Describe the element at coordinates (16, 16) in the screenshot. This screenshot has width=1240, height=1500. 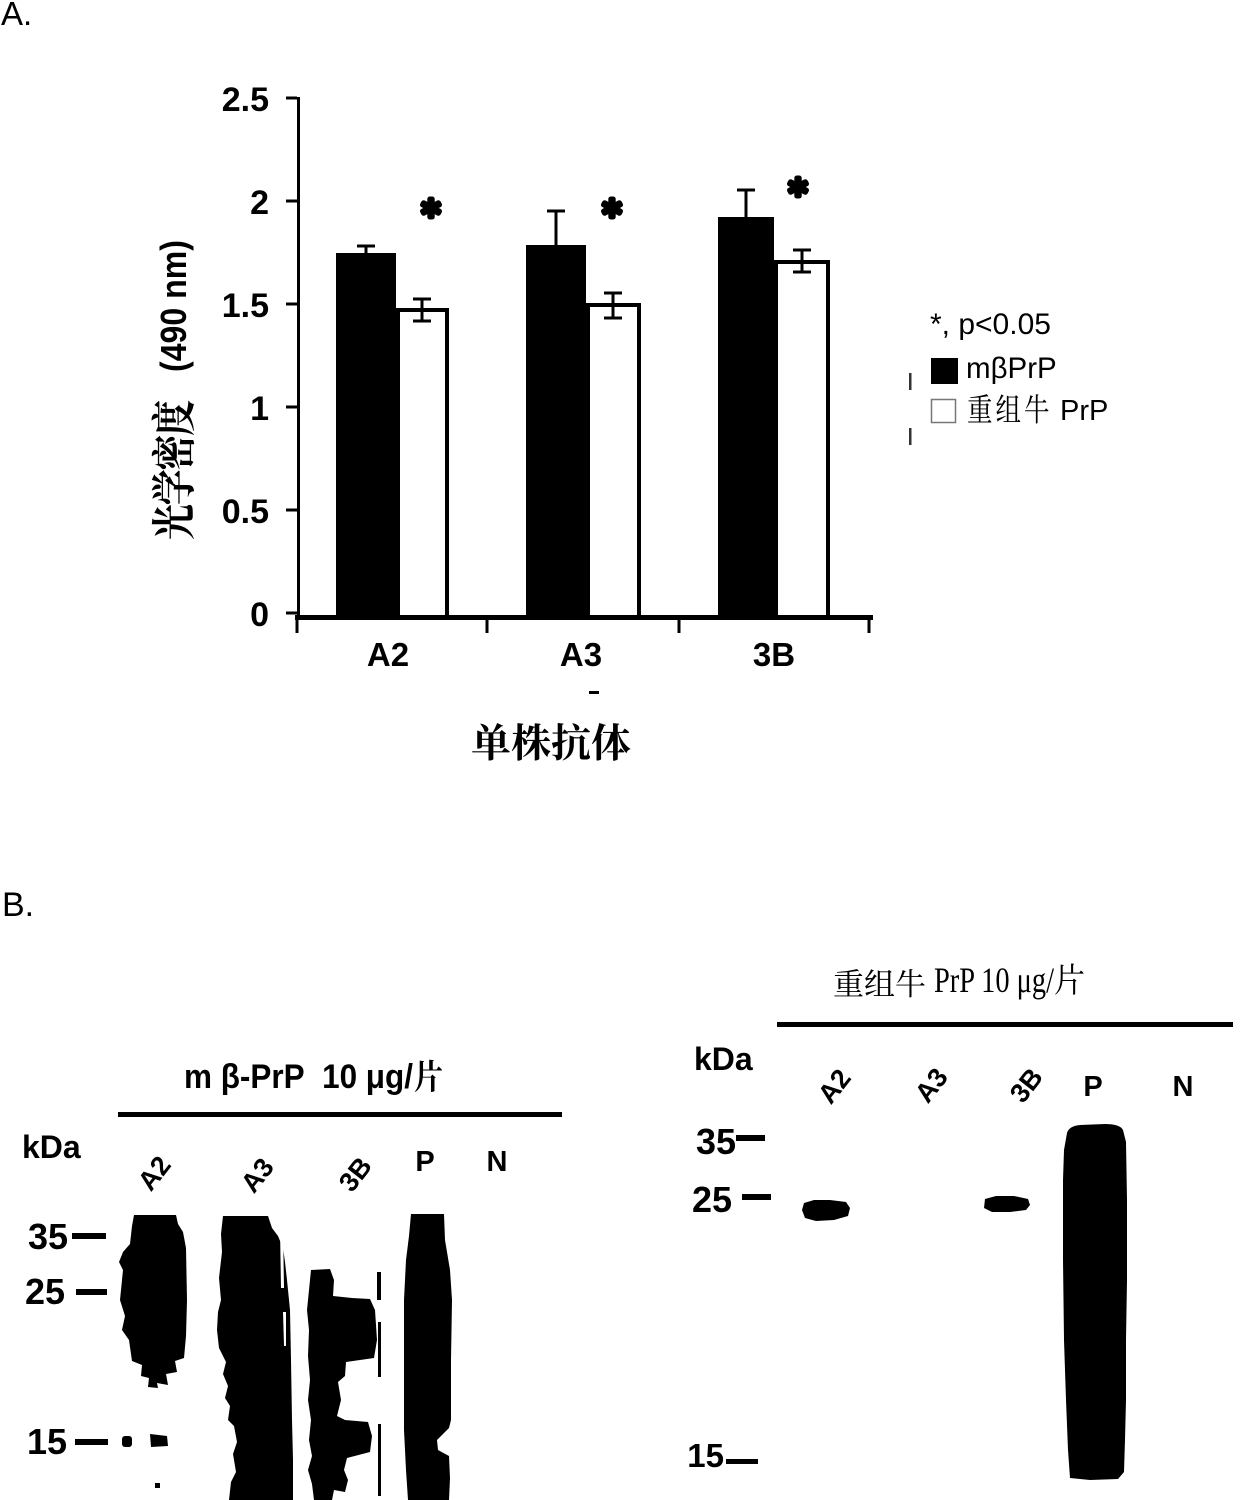
I see `svg-text: A.` at that location.